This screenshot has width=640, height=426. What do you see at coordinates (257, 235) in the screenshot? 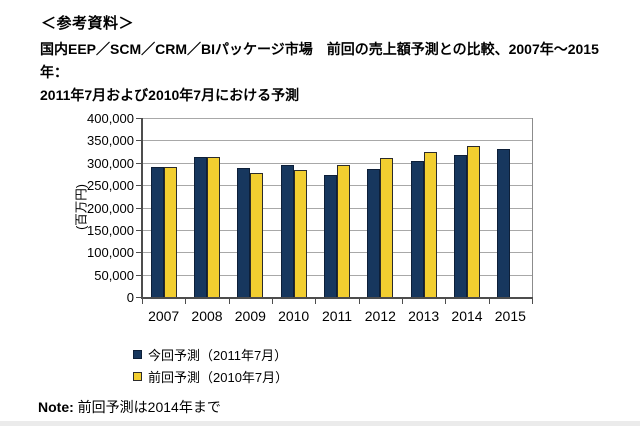
I see `bar-2009-previous` at bounding box center [257, 235].